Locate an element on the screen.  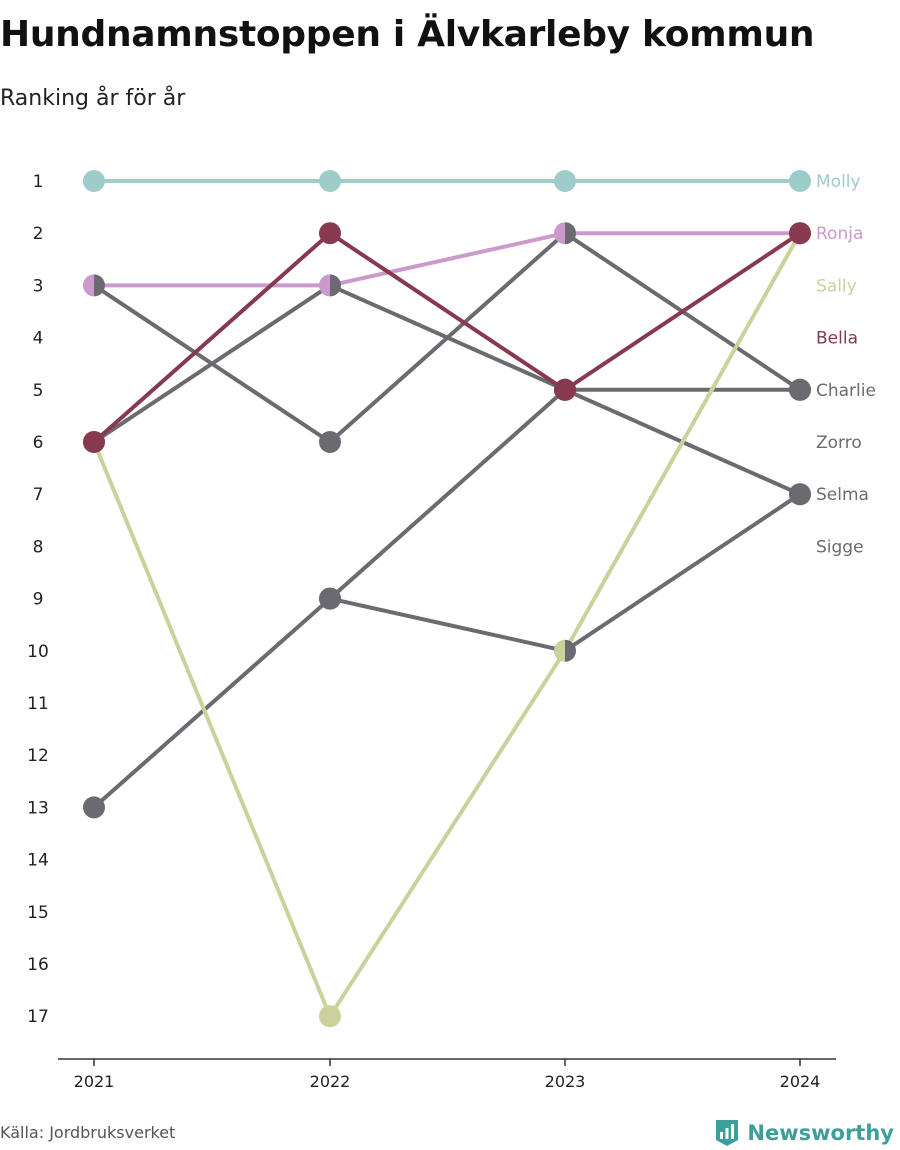
end-label-molly: Molly is located at coordinates (838, 182).